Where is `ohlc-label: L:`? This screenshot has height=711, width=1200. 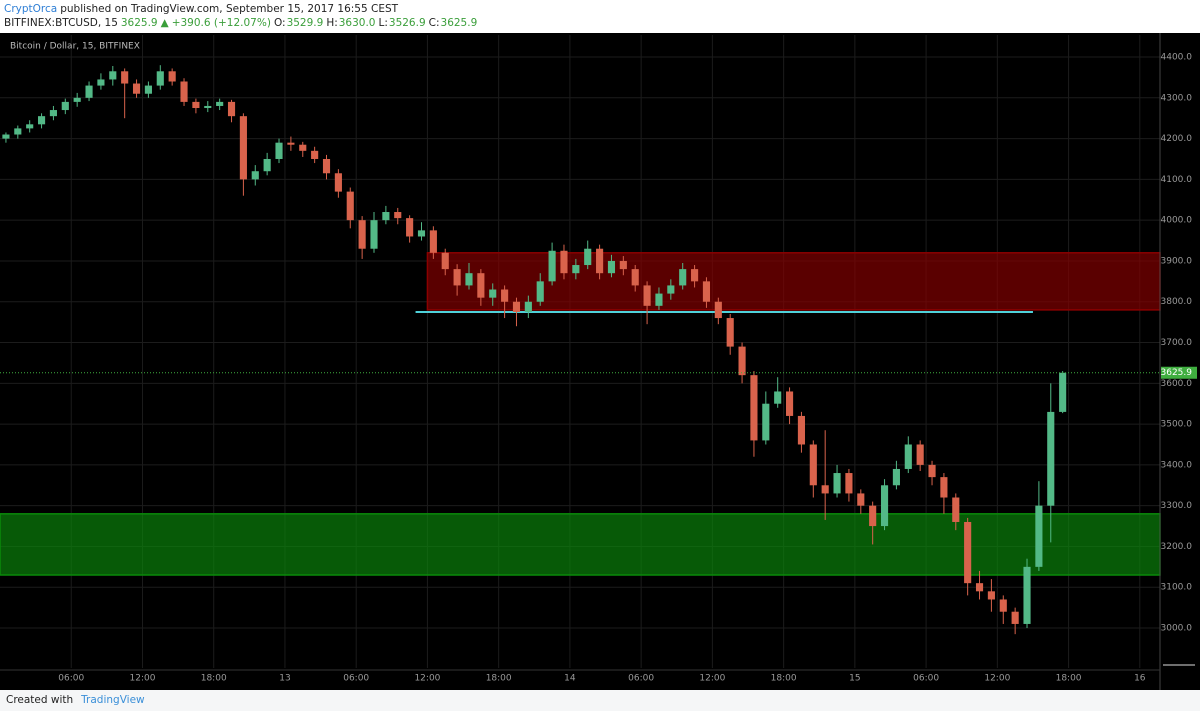
ohlc-label: L: is located at coordinates (383, 23).